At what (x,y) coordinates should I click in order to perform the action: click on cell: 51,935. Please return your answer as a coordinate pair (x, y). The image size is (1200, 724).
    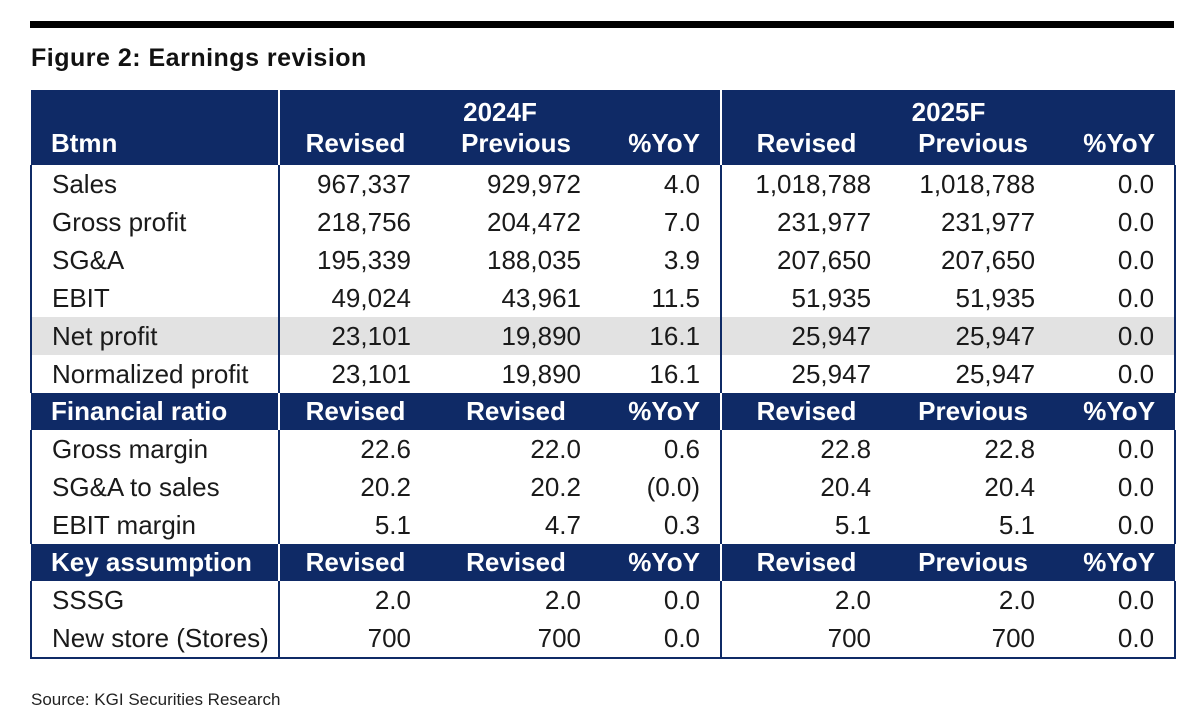
    Looking at the image, I should click on (995, 297).